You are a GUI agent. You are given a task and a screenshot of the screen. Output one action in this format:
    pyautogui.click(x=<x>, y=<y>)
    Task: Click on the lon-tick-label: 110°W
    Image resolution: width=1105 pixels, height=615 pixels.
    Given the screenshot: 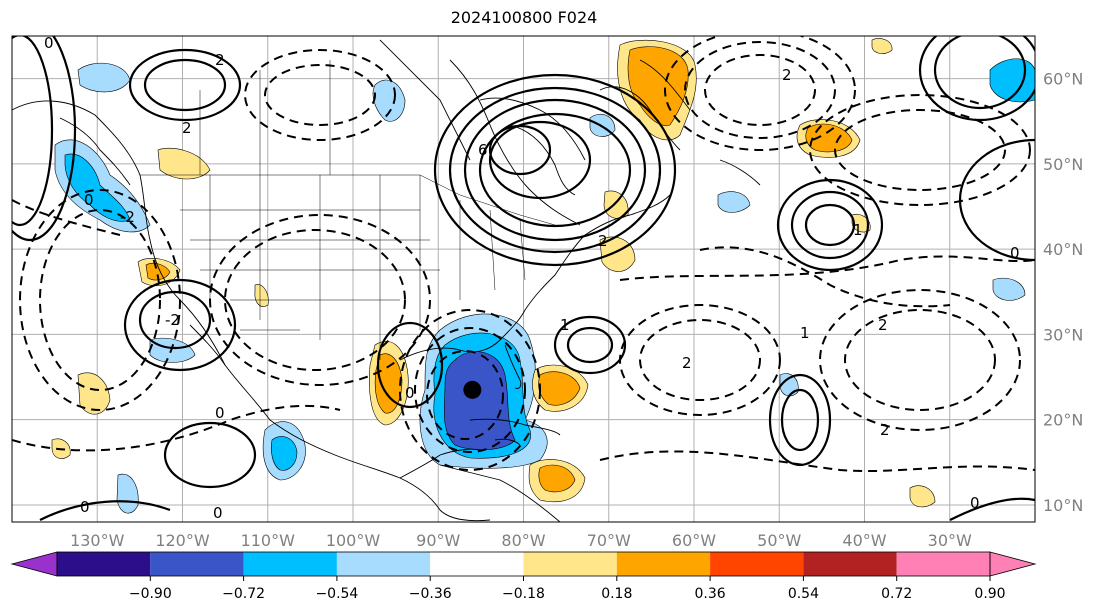 What is the action you would take?
    pyautogui.click(x=268, y=540)
    